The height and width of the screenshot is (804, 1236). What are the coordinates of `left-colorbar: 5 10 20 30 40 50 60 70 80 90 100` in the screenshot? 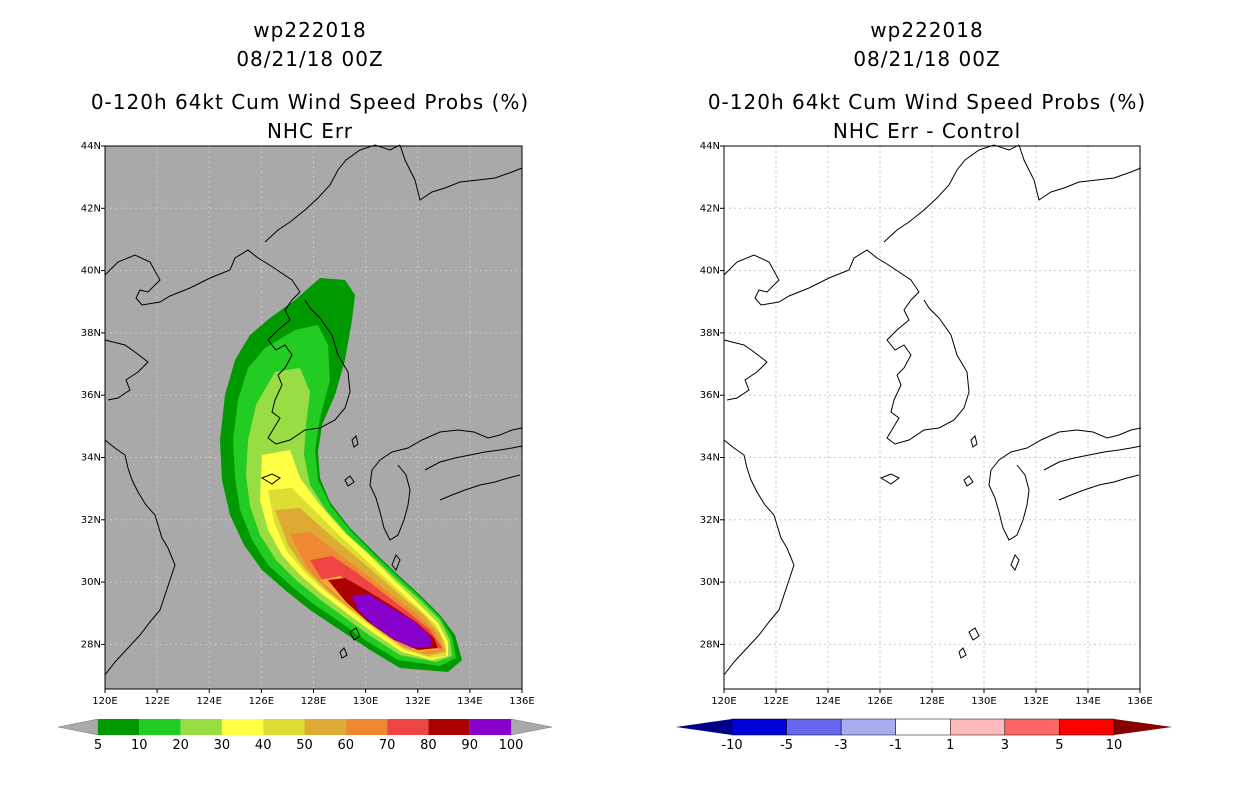 It's located at (305, 735).